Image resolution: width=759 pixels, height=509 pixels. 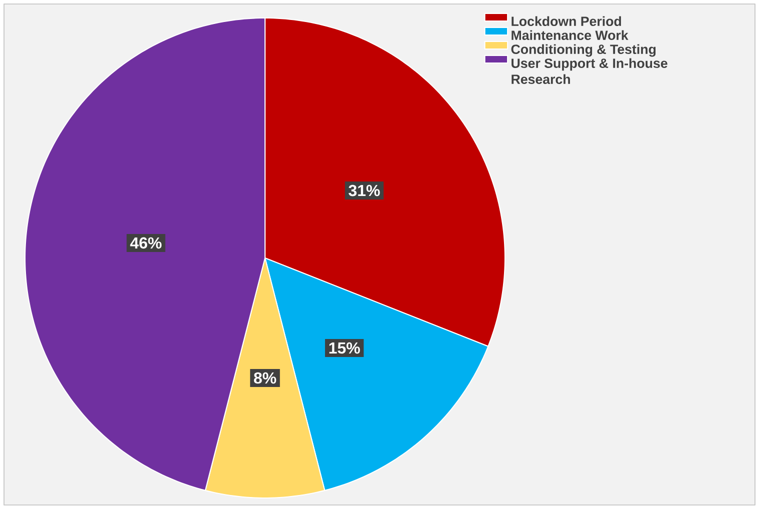 I want to click on legend-label: User Support & In-house Research, so click(x=590, y=71).